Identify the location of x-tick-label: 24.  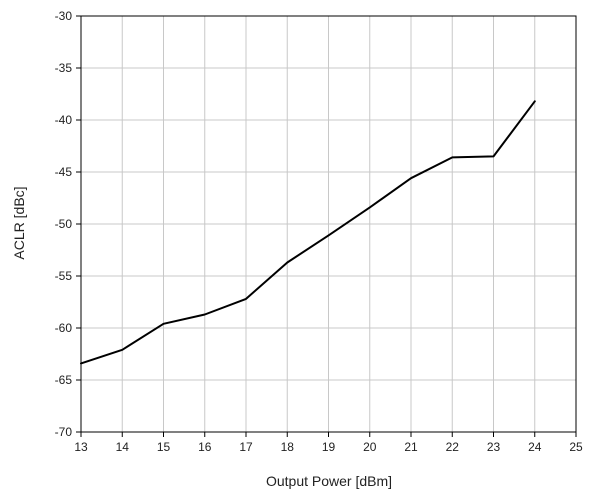
(535, 447).